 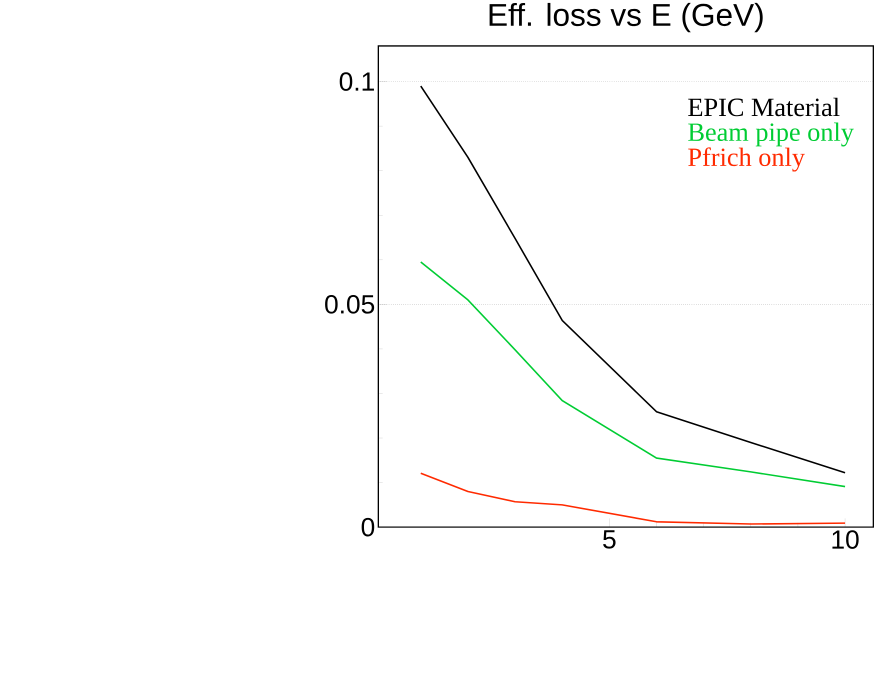 I want to click on chart-title: Eff. loss vs E (GeV), so click(x=626, y=17).